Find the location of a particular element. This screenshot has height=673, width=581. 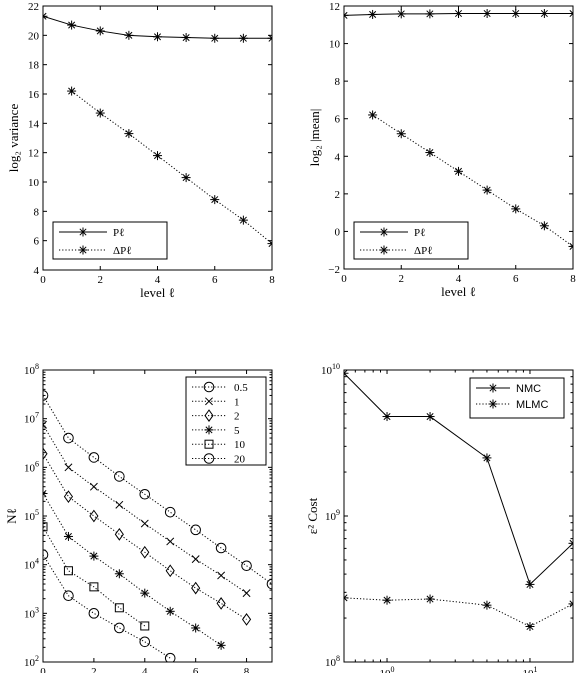

y-tick-label-exp: 4 is located at coordinates (37, 561).